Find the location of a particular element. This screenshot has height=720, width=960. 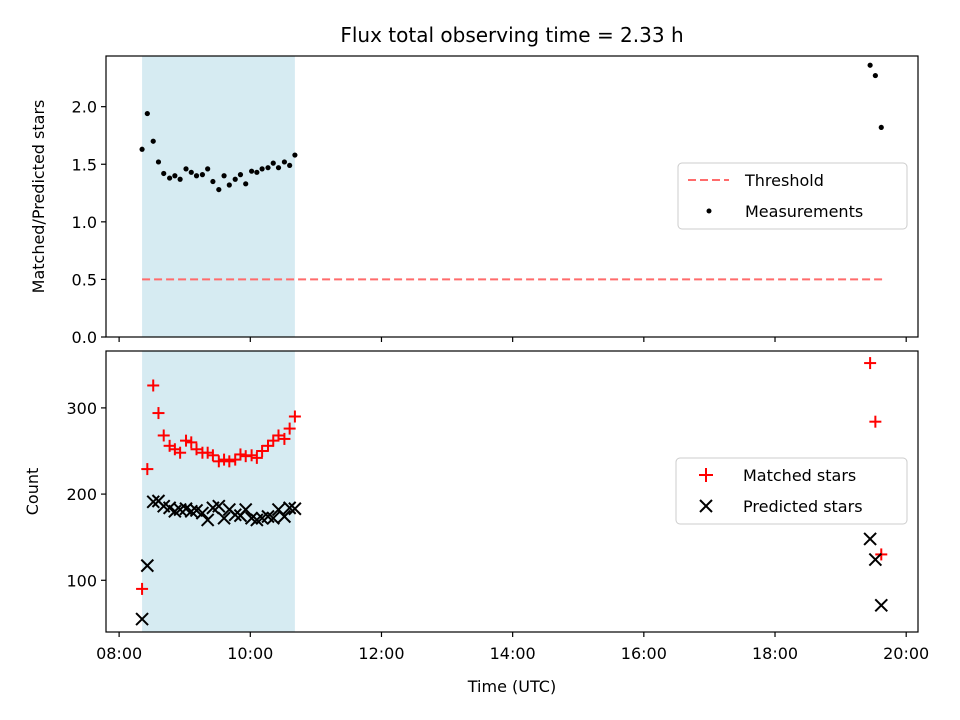

bottom-panel-y-axis: 100 200 300 is located at coordinates (86, 494).